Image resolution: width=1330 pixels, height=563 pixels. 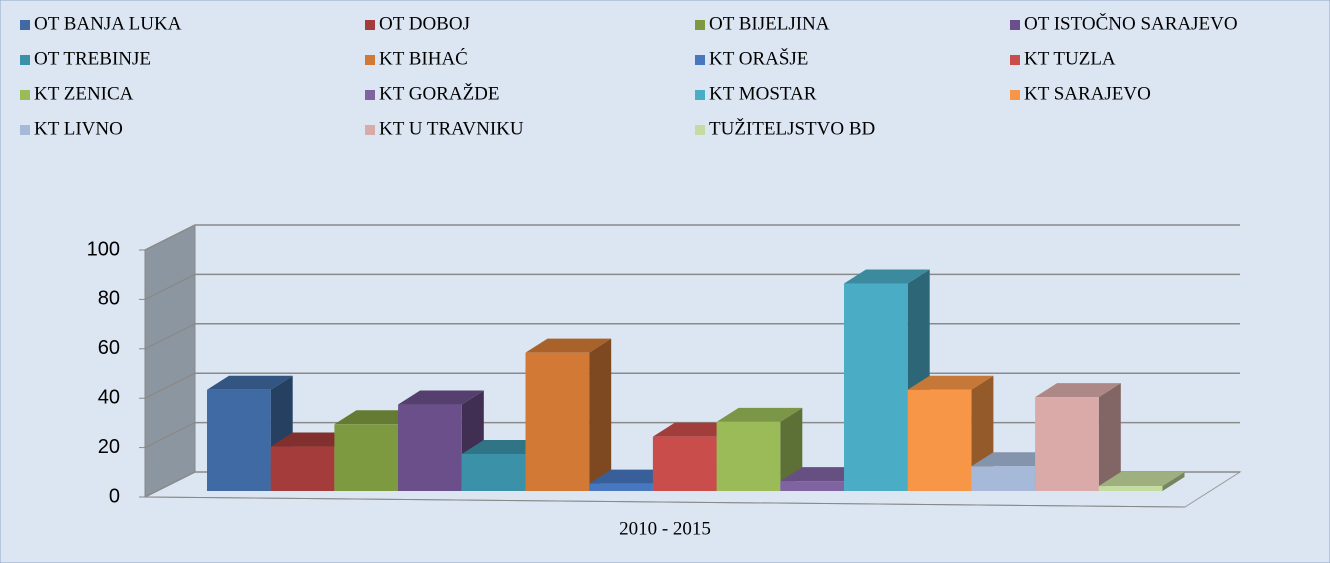 What do you see at coordinates (170, 361) in the screenshot?
I see `side-wall` at bounding box center [170, 361].